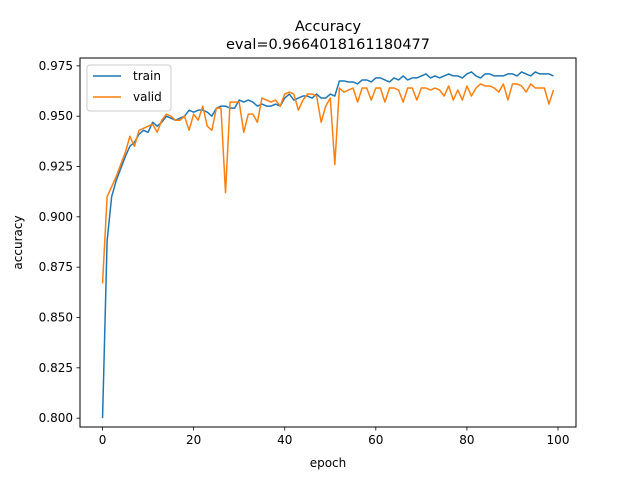 This screenshot has height=480, width=640. I want to click on y-tick-label: 0.875, so click(56, 267).